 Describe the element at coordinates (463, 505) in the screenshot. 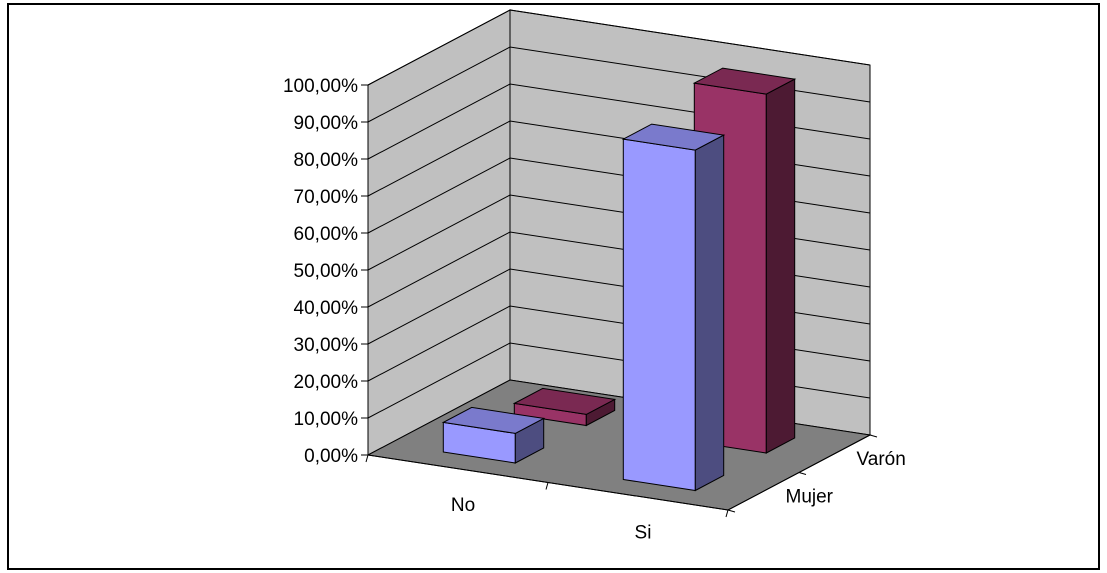

I see `x-tick-label: No` at that location.